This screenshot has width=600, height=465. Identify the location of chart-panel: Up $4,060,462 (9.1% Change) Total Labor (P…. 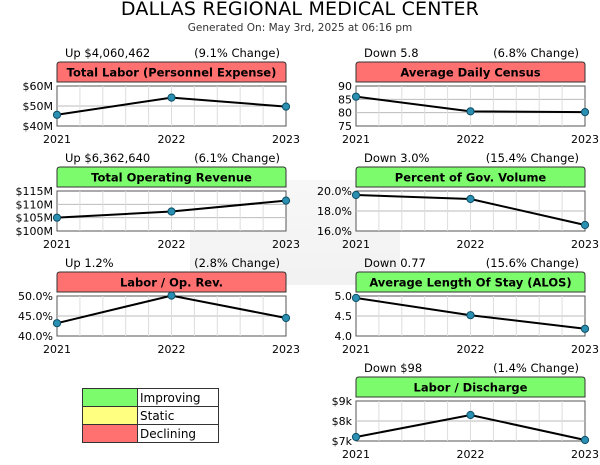
(162, 96).